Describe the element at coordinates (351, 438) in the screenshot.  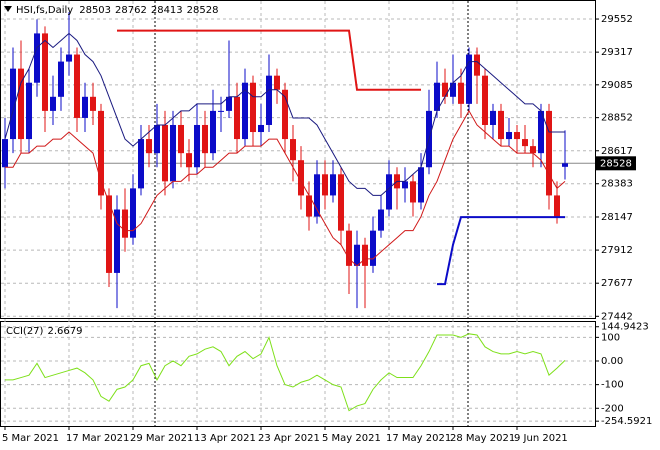
I see `x-tick-label: 5 May 2021` at that location.